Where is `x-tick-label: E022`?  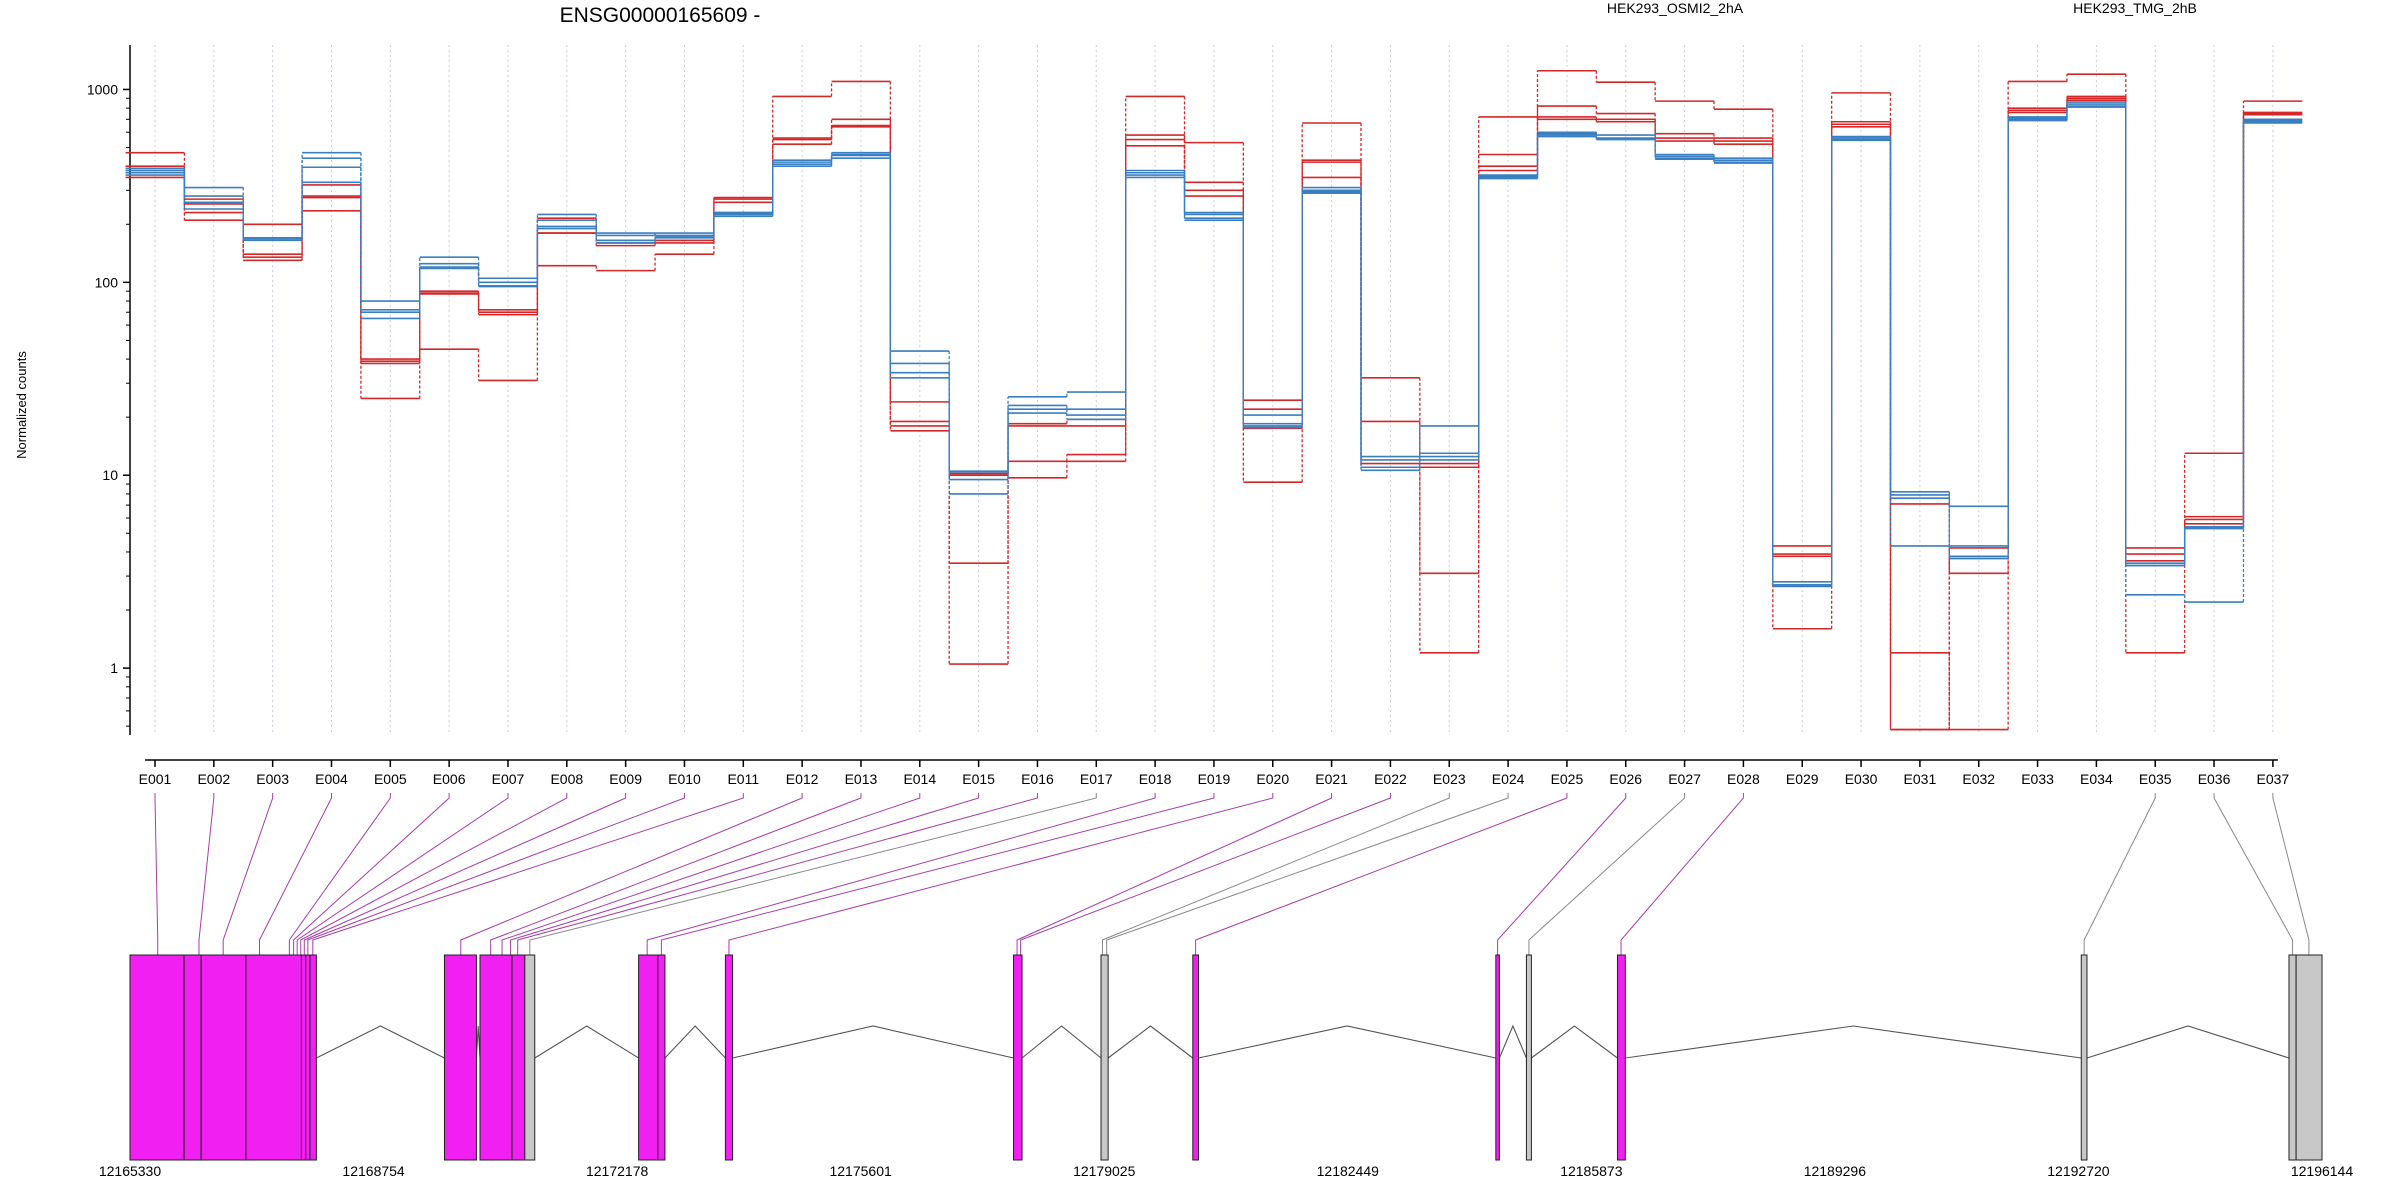 x-tick-label: E022 is located at coordinates (1390, 779).